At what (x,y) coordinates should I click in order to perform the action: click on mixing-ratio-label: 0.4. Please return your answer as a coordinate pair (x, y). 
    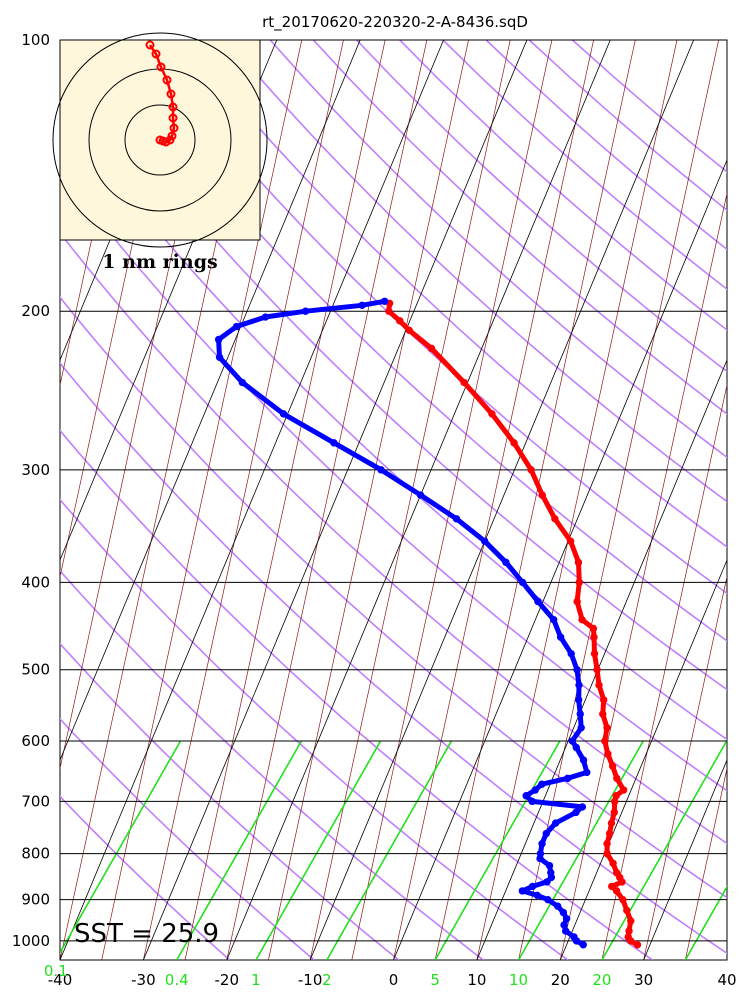
    Looking at the image, I should click on (177, 980).